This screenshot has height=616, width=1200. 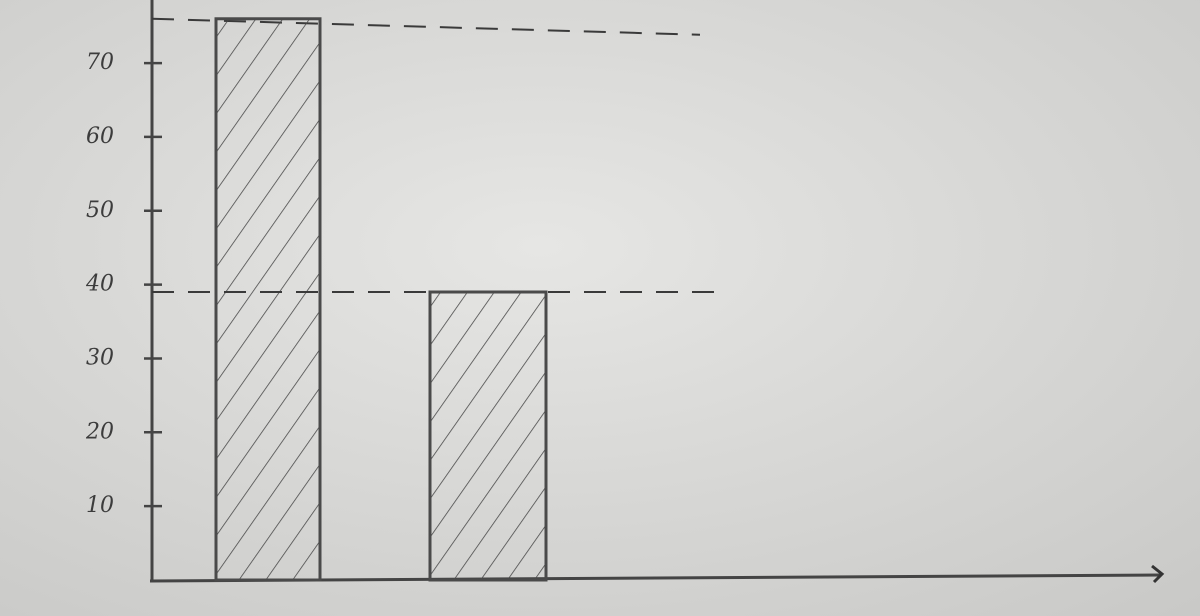 What do you see at coordinates (1158, 574) in the screenshot?
I see `x-axis-arrow` at bounding box center [1158, 574].